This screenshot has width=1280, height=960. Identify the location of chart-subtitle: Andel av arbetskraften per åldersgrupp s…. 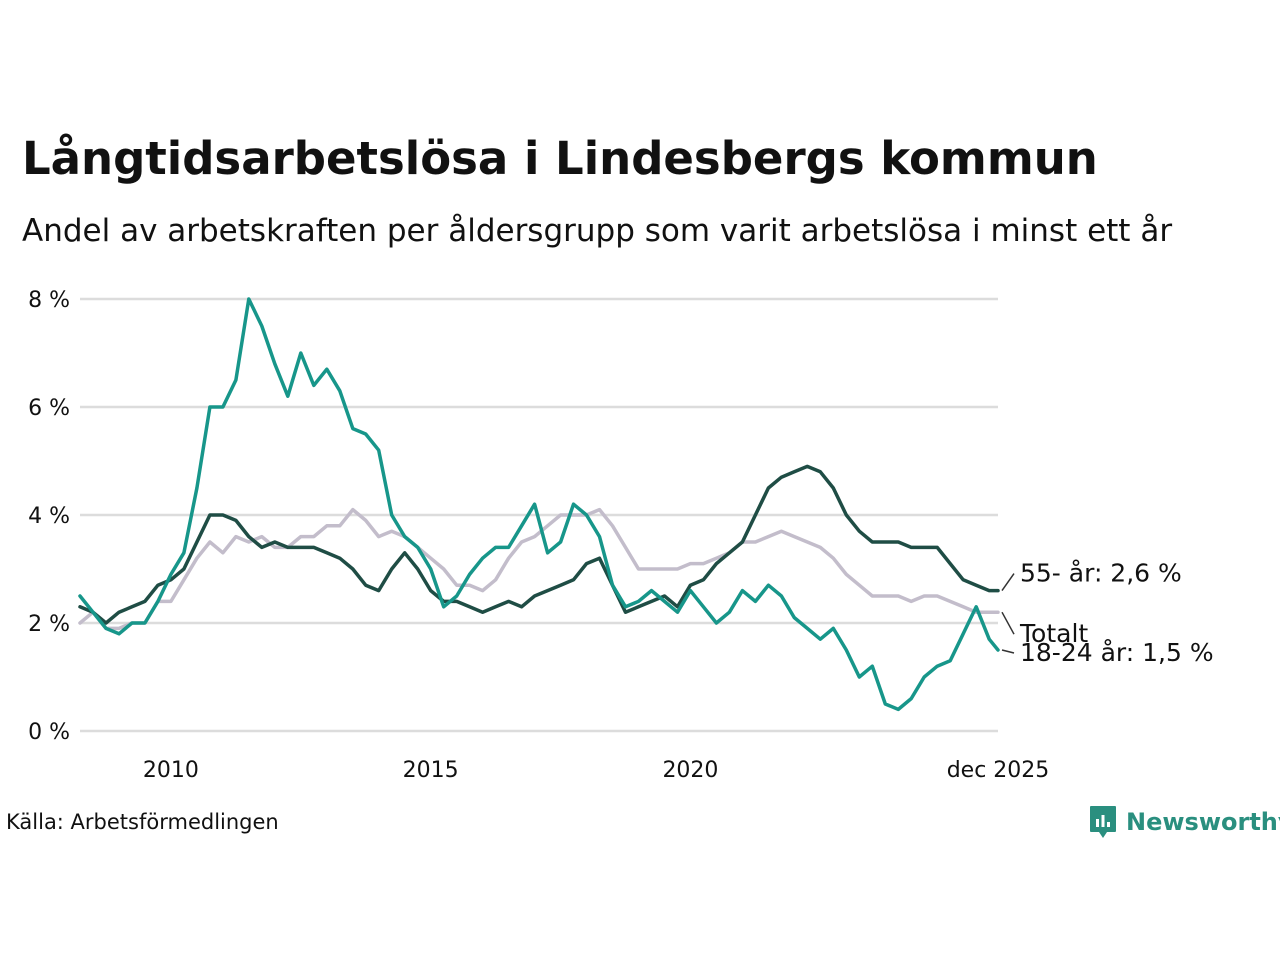
(597, 231).